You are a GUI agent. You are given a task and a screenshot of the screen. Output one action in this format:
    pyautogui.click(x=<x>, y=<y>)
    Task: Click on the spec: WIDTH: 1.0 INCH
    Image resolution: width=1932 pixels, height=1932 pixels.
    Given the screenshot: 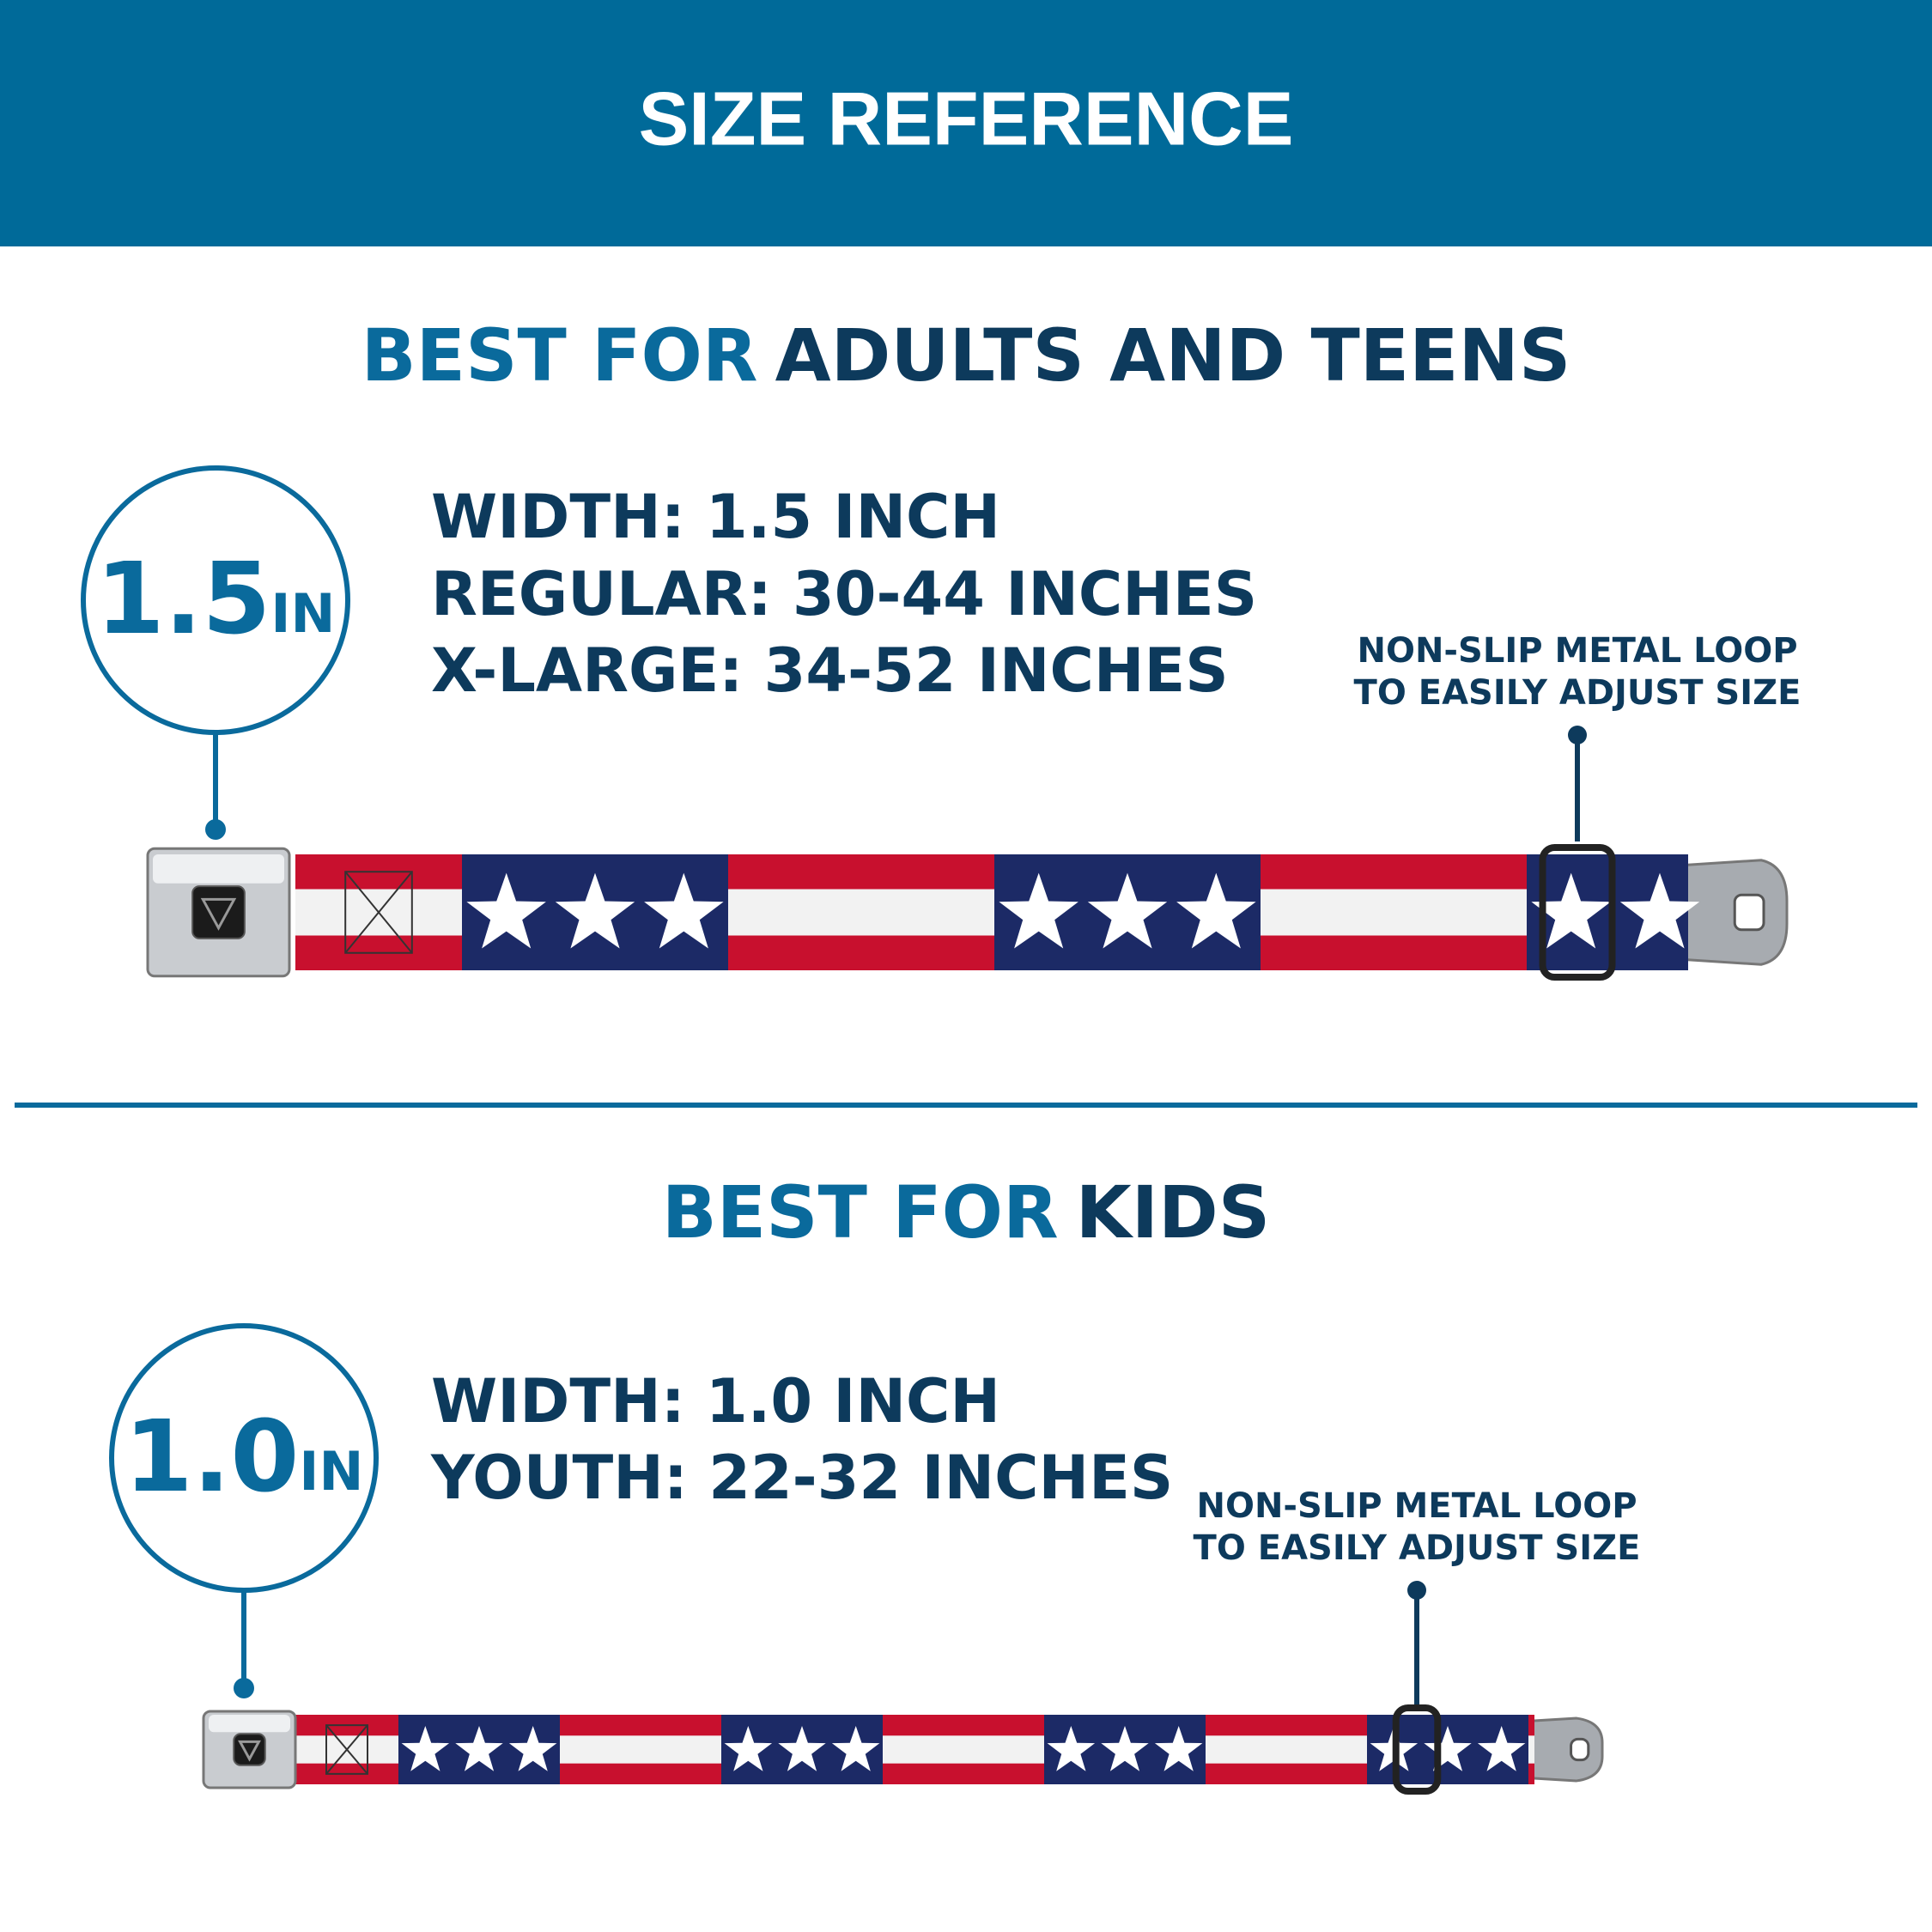 What is the action you would take?
    pyautogui.click(x=715, y=1401)
    